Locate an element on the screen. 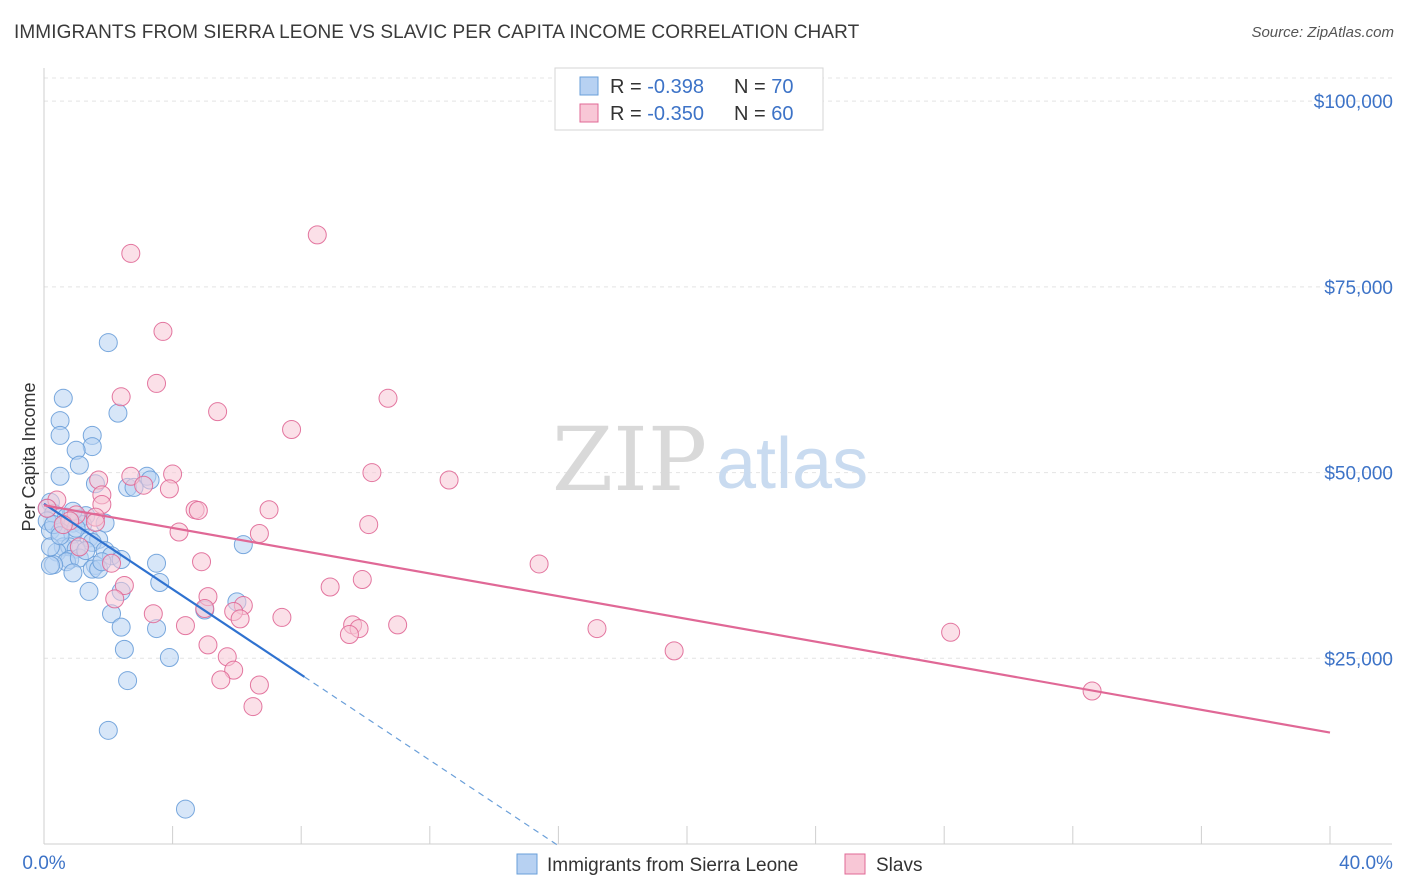  stats-legend-row-2: R = -0.350 N = 60 is located at coordinates (702, 114).